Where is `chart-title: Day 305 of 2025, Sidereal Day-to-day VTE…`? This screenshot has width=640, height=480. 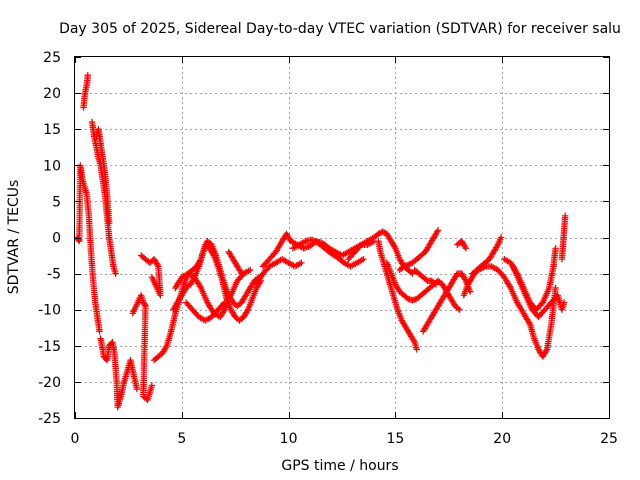
chart-title: Day 305 of 2025, Sidereal Day-to-day VTE… is located at coordinates (340, 29).